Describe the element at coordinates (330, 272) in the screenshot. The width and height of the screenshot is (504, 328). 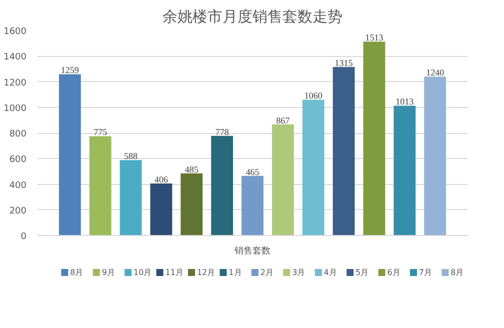
I see `legend-label: 4月` at that location.